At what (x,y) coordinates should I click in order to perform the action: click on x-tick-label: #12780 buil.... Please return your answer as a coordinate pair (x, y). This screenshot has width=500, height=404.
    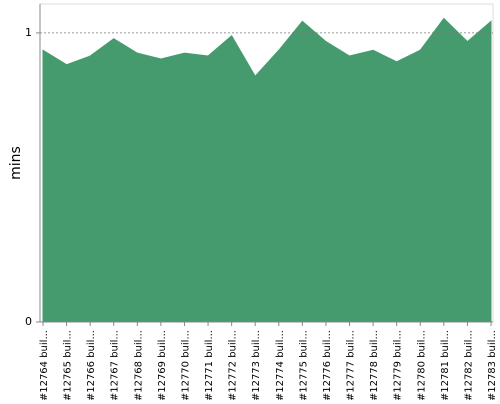
    Looking at the image, I should click on (421, 365).